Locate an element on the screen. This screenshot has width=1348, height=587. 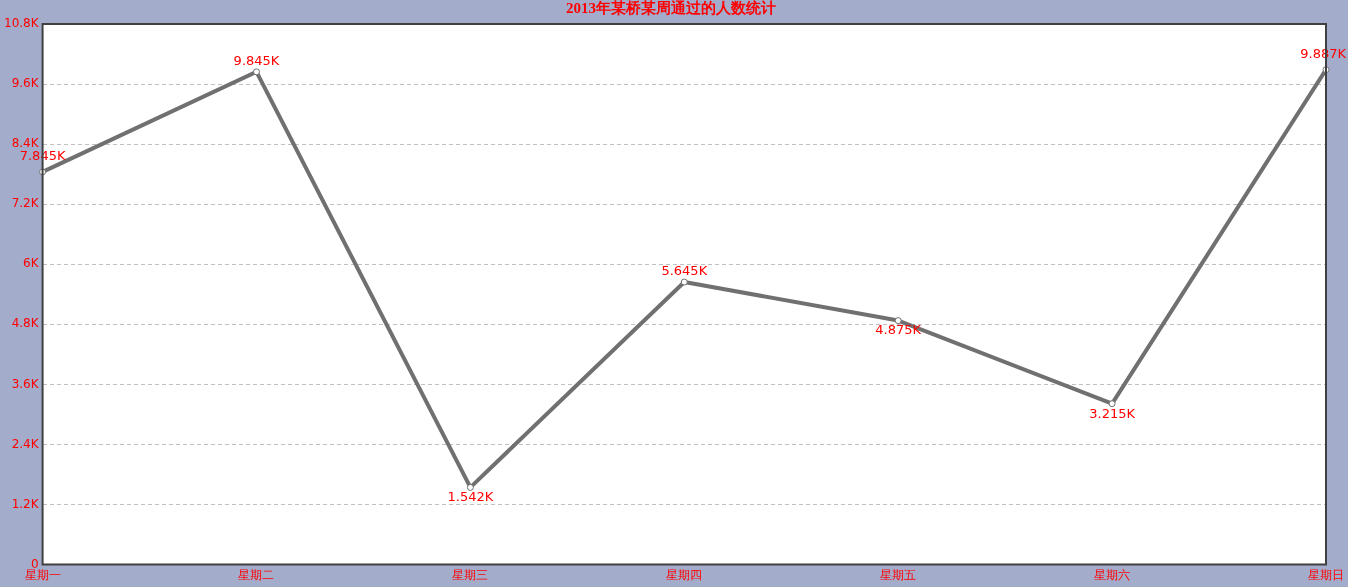
x-tick-label: 星期二 is located at coordinates (256, 574).